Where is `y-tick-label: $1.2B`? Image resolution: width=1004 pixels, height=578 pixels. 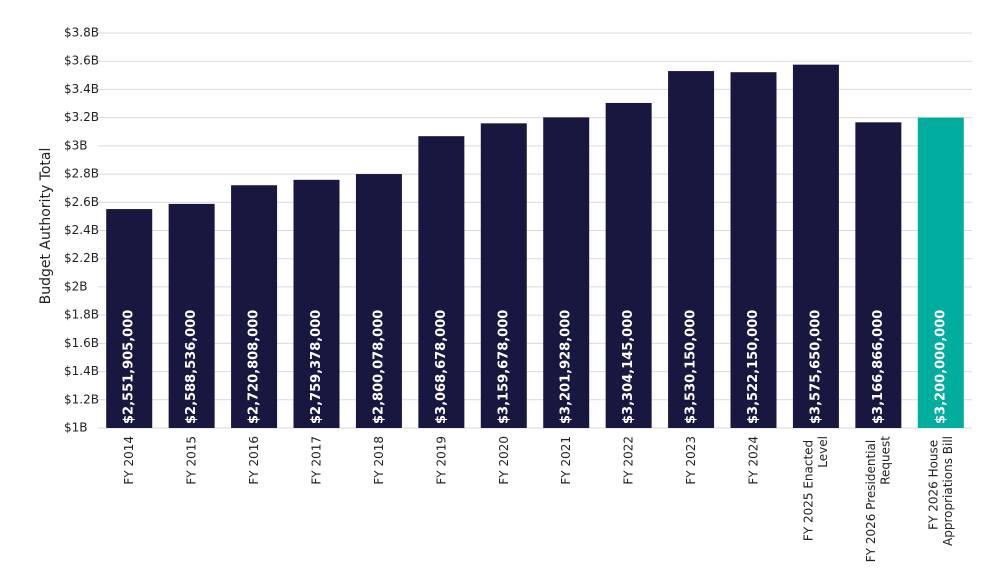
y-tick-label: $1.2B is located at coordinates (81, 399).